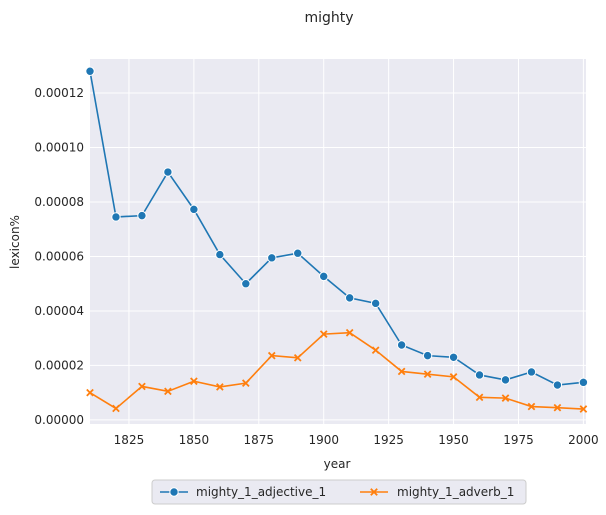  What do you see at coordinates (323, 440) in the screenshot?
I see `x-tick-label: 1900` at bounding box center [323, 440].